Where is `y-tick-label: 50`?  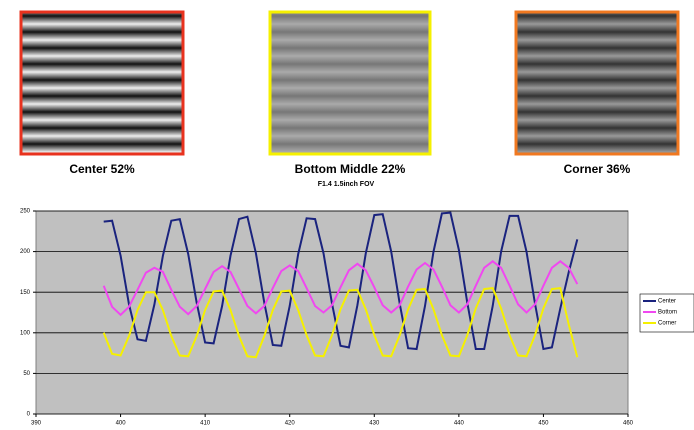 y-tick-label: 50 is located at coordinates (26, 374).